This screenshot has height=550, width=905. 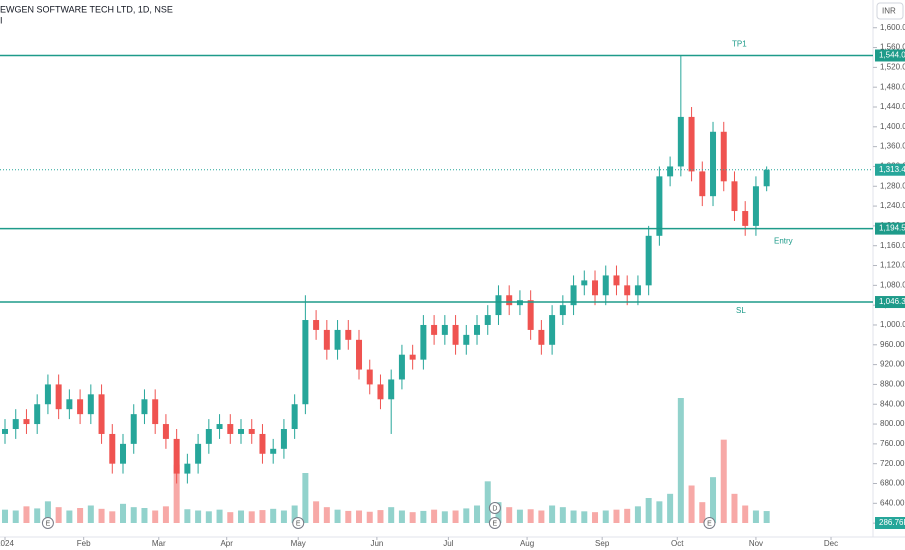 What do you see at coordinates (448, 543) in the screenshot?
I see `x-tick-label: Jul` at bounding box center [448, 543].